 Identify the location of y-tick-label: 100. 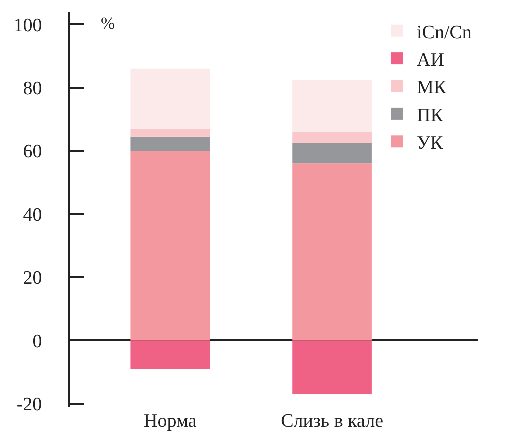
(28, 25).